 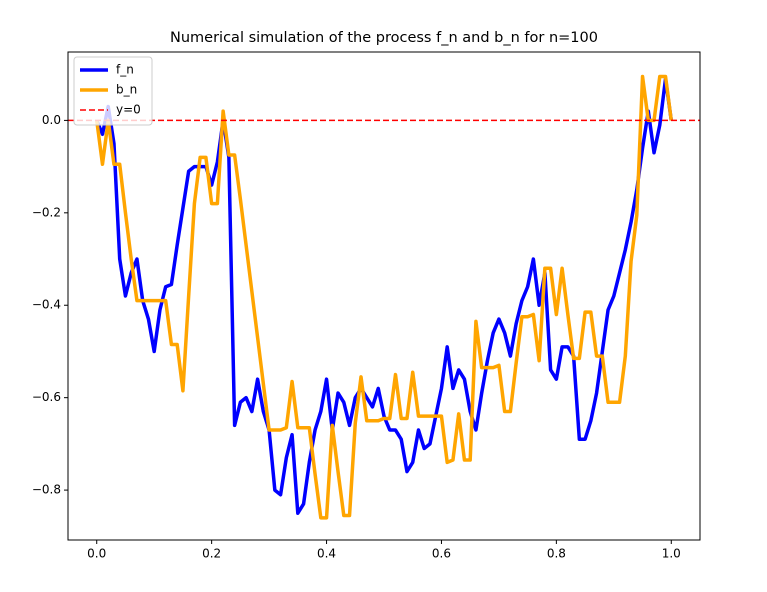 What do you see at coordinates (46, 490) in the screenshot?
I see `y-tick-label: −0.8` at bounding box center [46, 490].